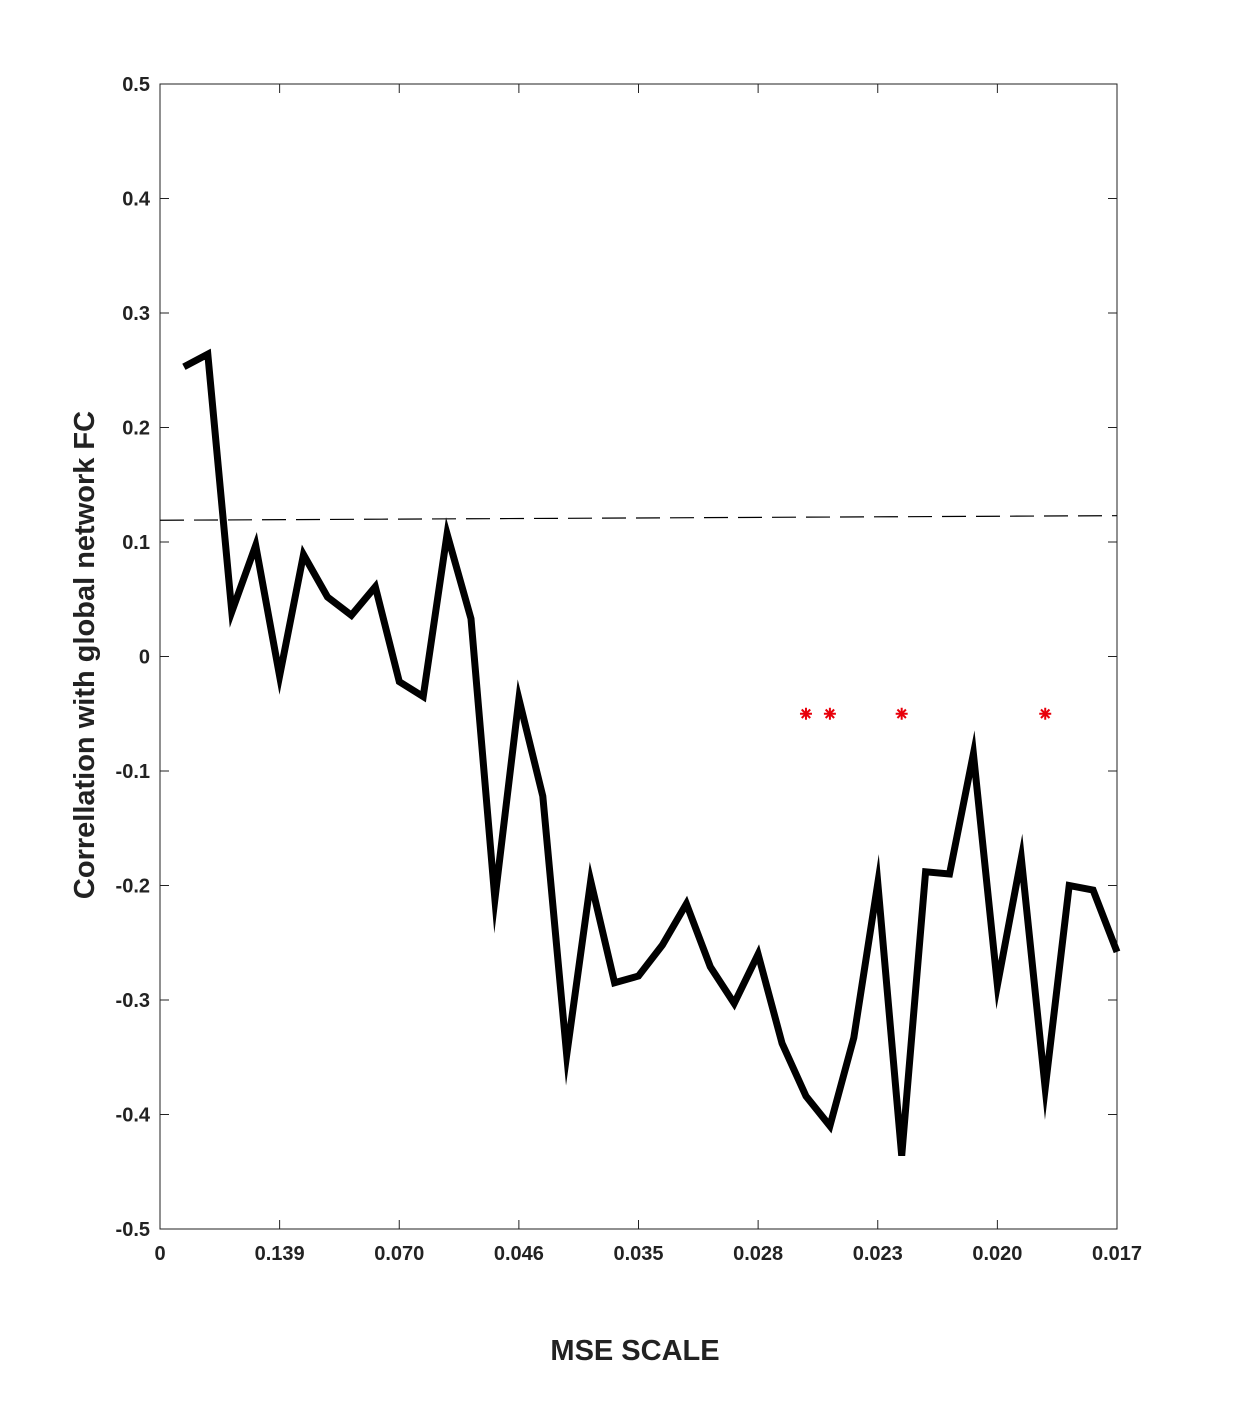 The image size is (1234, 1404). I want to click on x-tick-label: 0, so click(159, 1254).